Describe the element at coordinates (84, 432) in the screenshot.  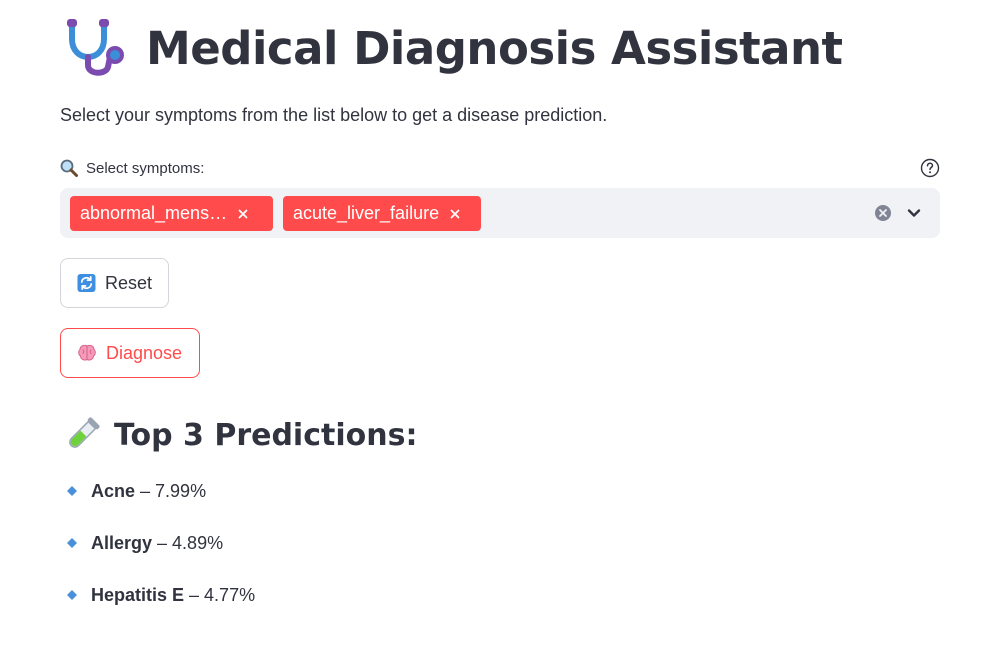
I see `test-tube-icon` at that location.